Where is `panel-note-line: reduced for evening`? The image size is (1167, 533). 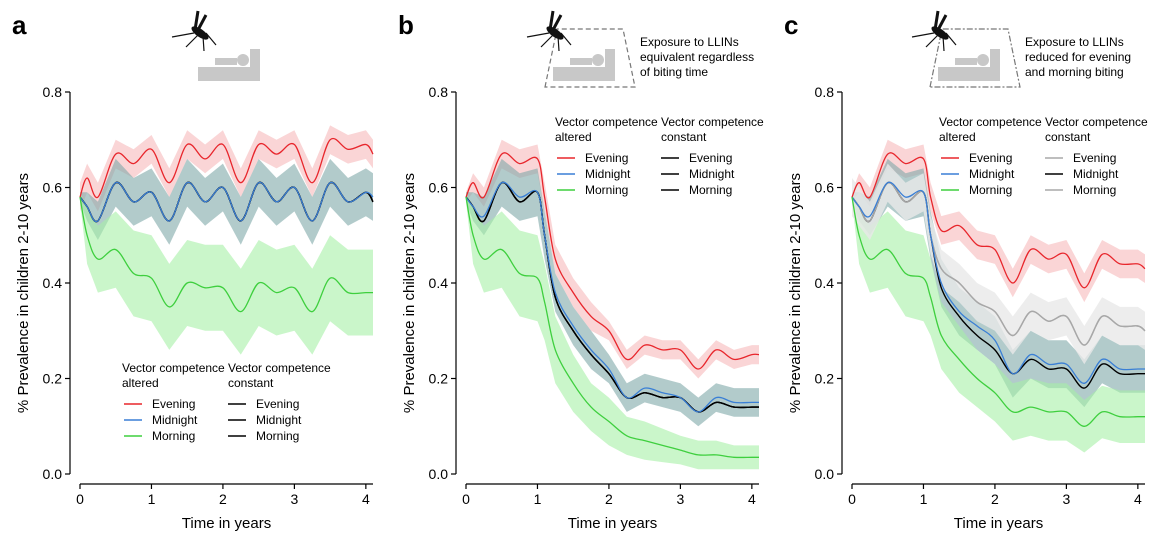
panel-note-line: reduced for evening is located at coordinates (1078, 57).